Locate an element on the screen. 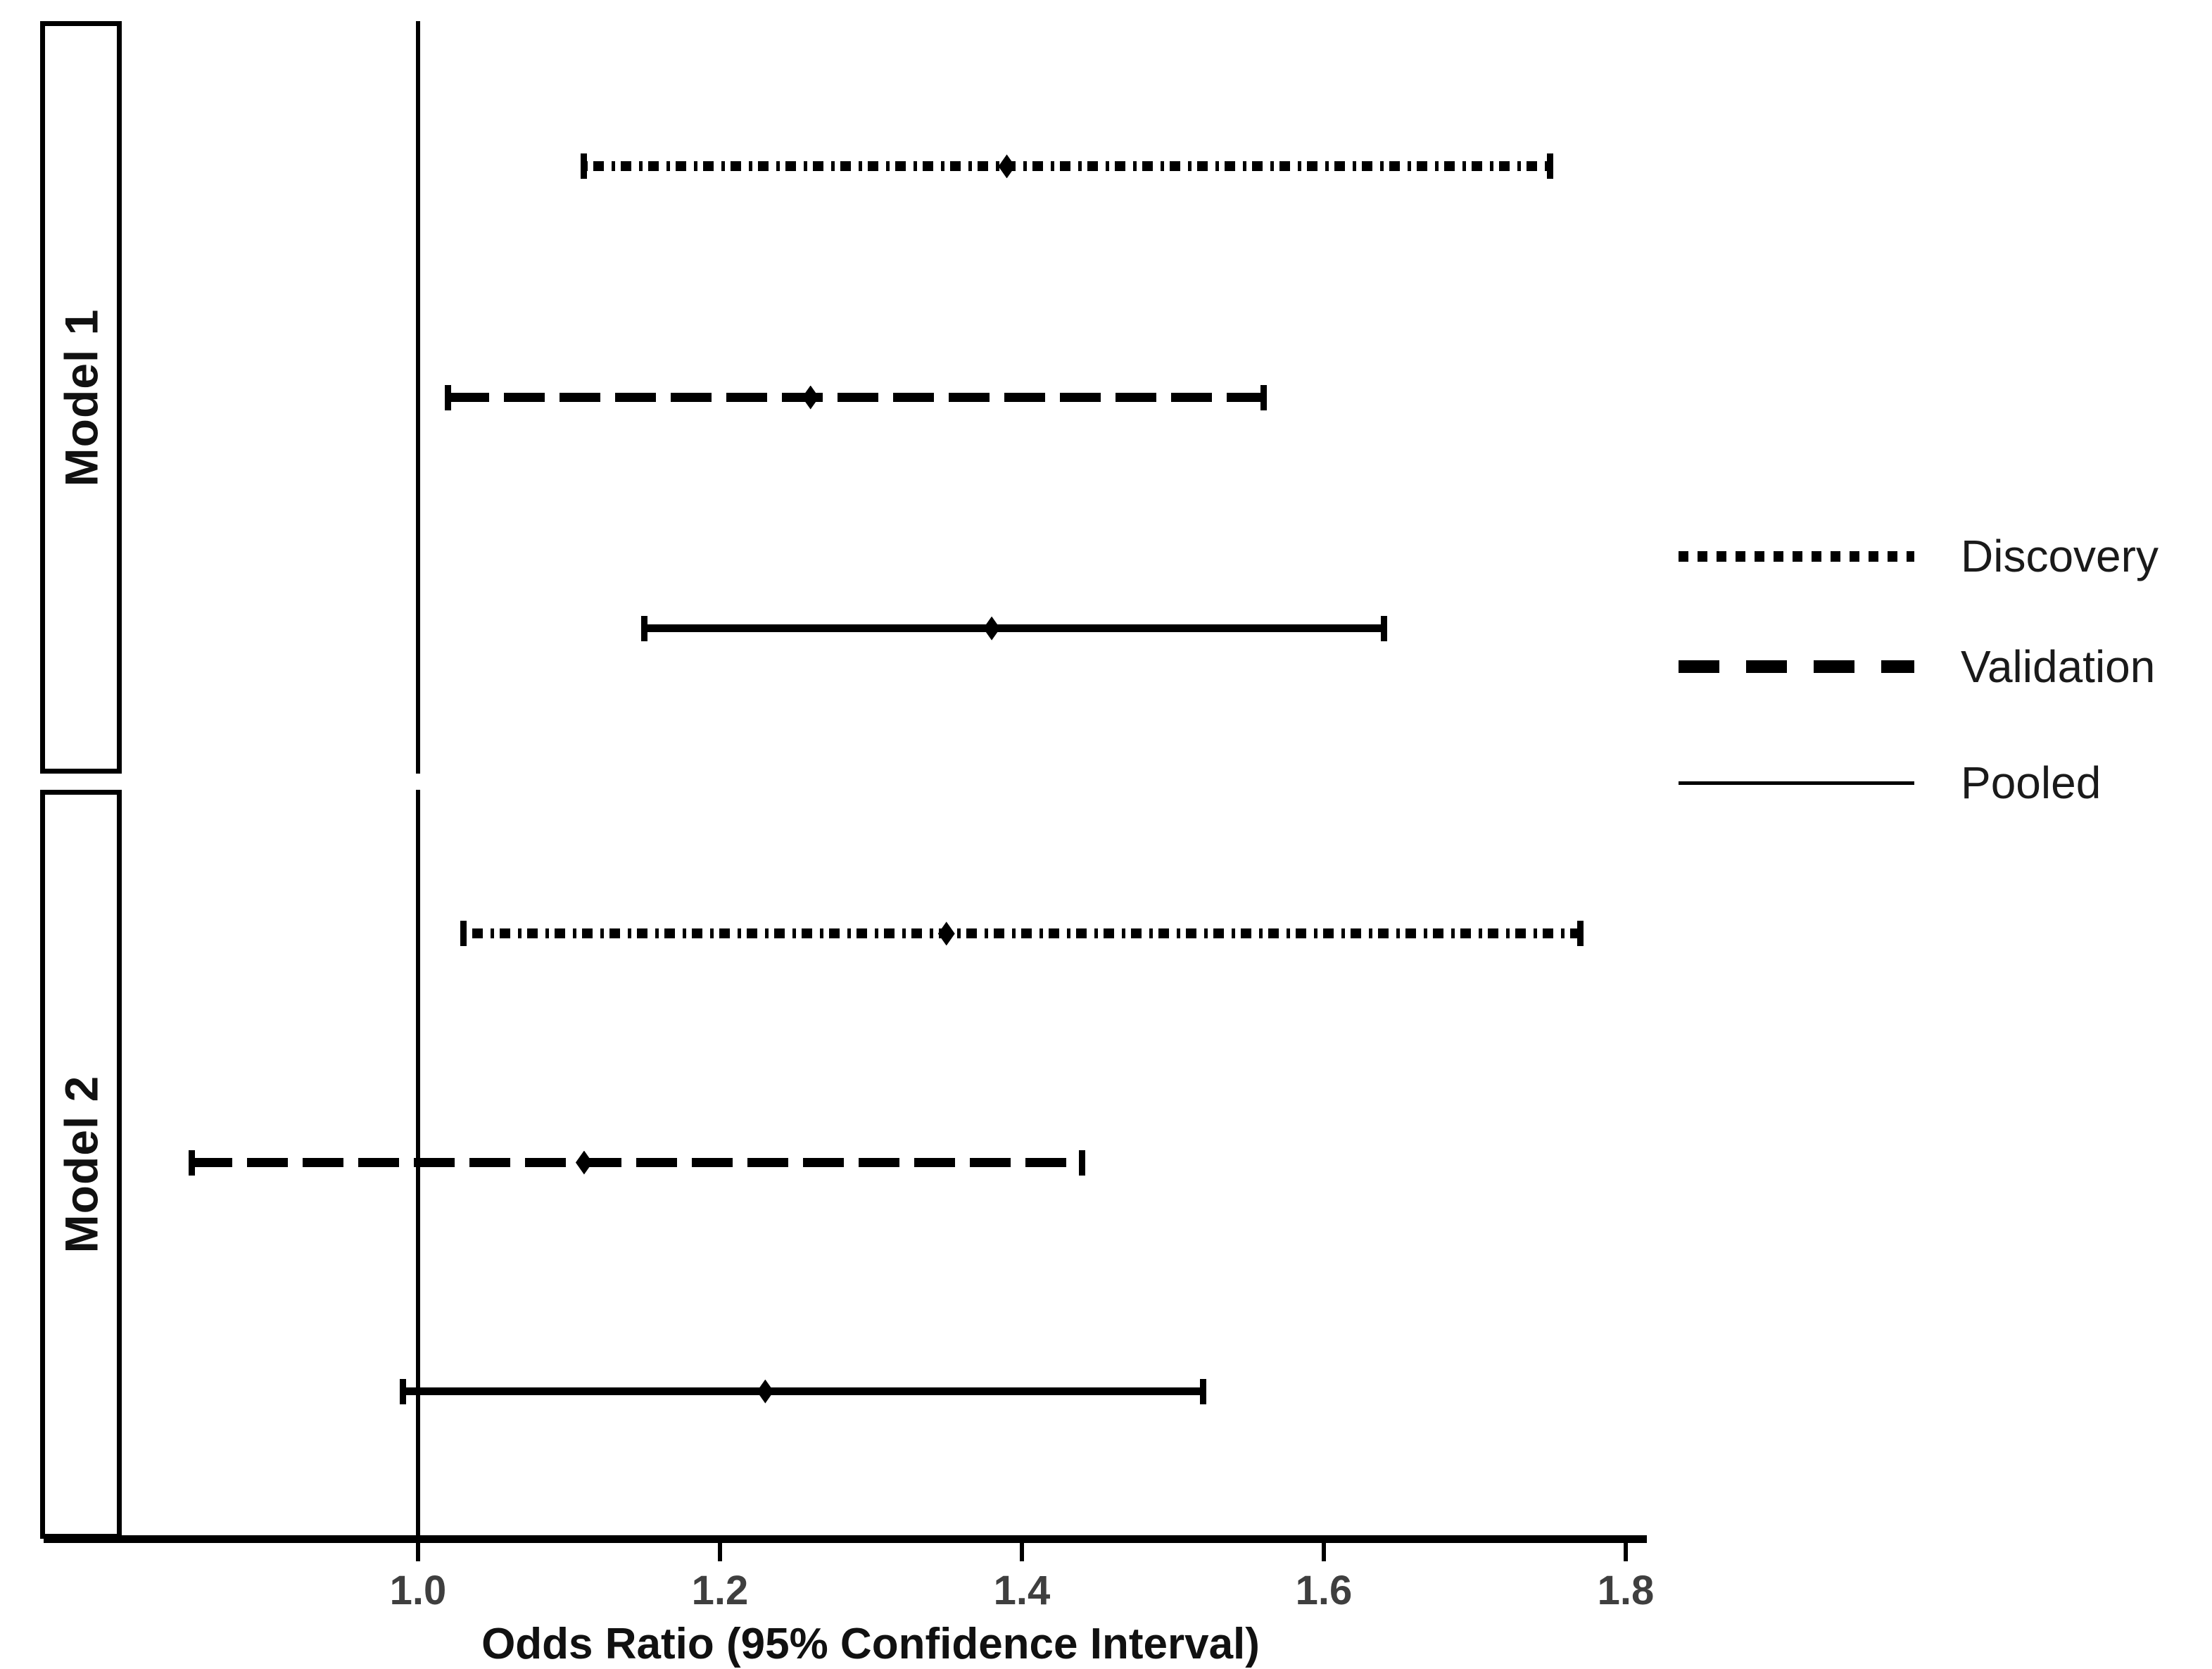 This screenshot has height=1669, width=2212. ci-upper-cap-model-2-validation is located at coordinates (1082, 1163).